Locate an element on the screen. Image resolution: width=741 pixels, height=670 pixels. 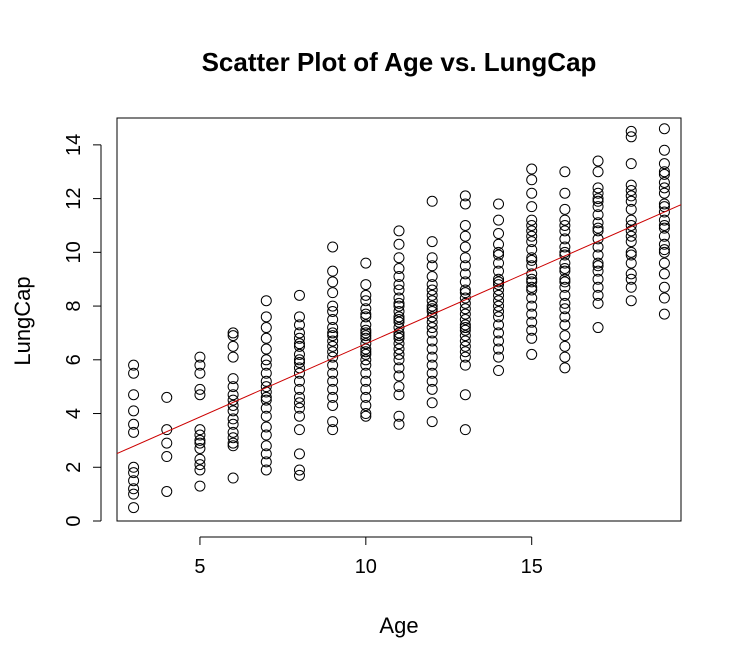
y-tick-label: 2 is located at coordinates (74, 467).